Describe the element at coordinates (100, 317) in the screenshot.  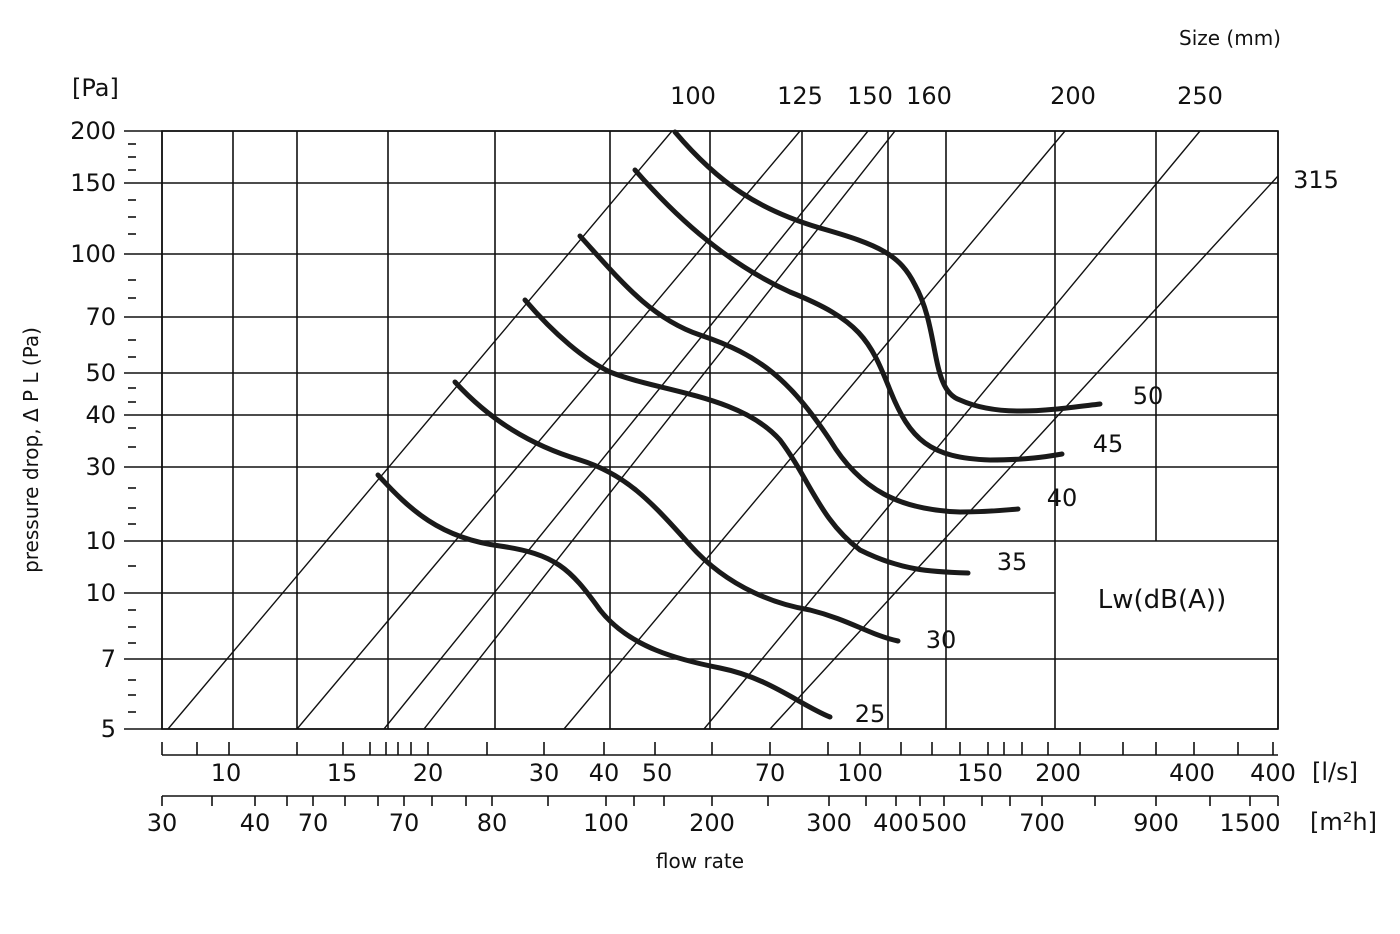
I see `y-tick-label: 70` at that location.